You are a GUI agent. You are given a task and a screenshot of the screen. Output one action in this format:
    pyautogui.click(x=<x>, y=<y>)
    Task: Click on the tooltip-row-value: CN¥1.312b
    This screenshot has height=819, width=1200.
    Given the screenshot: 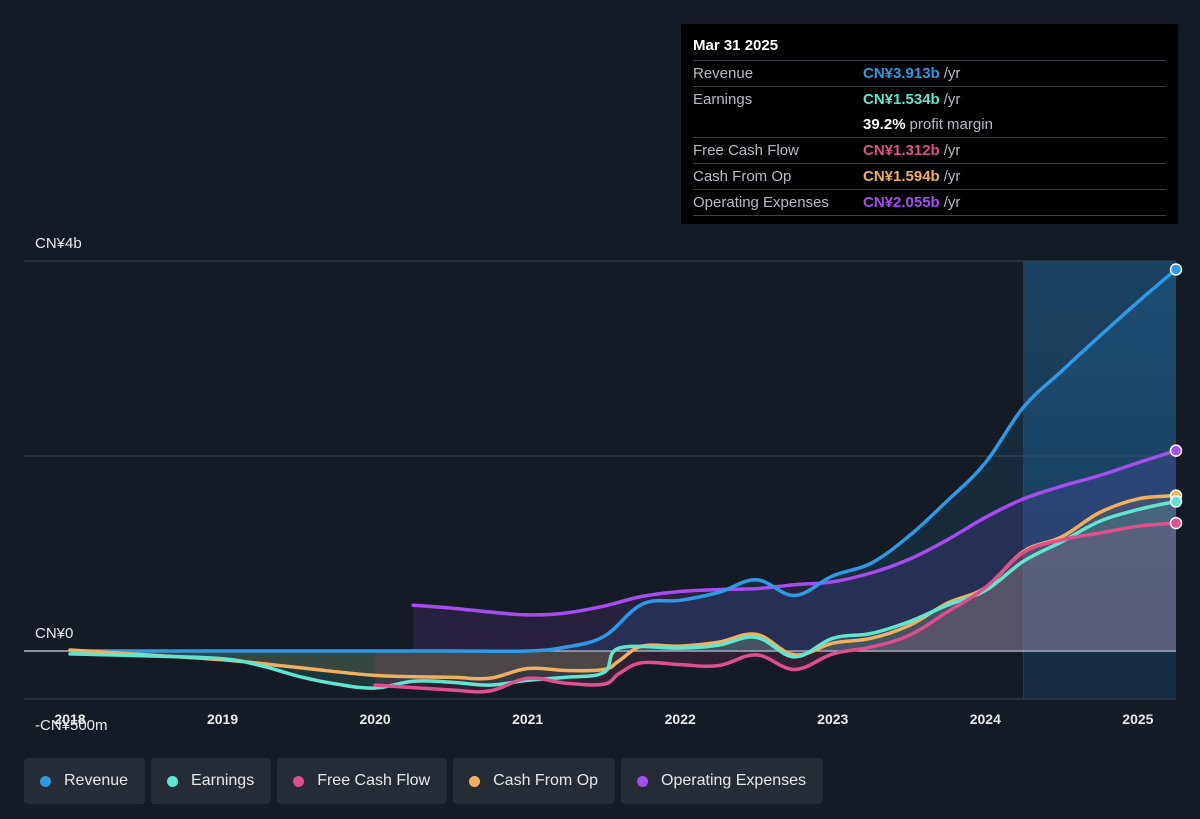 What is the action you would take?
    pyautogui.click(x=901, y=150)
    